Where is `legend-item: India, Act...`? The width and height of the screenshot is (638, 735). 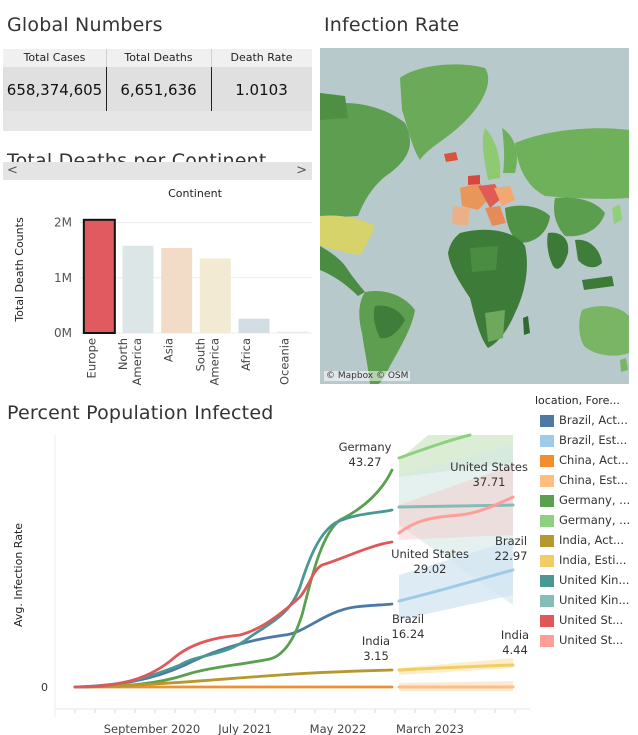
legend-item: India, Act... is located at coordinates (586, 541).